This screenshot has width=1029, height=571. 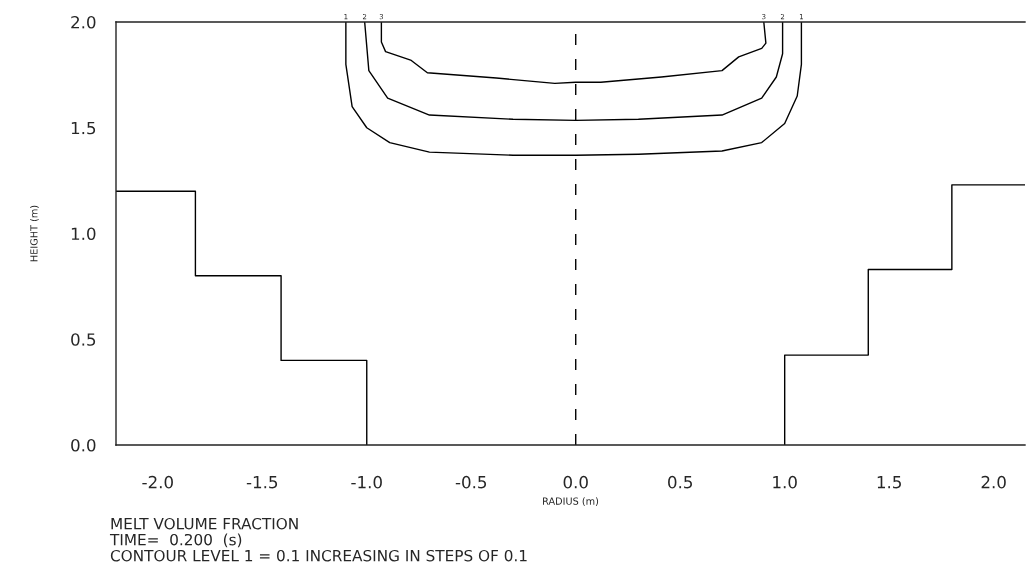 I want to click on x-tick-label: -0.5, so click(x=471, y=482).